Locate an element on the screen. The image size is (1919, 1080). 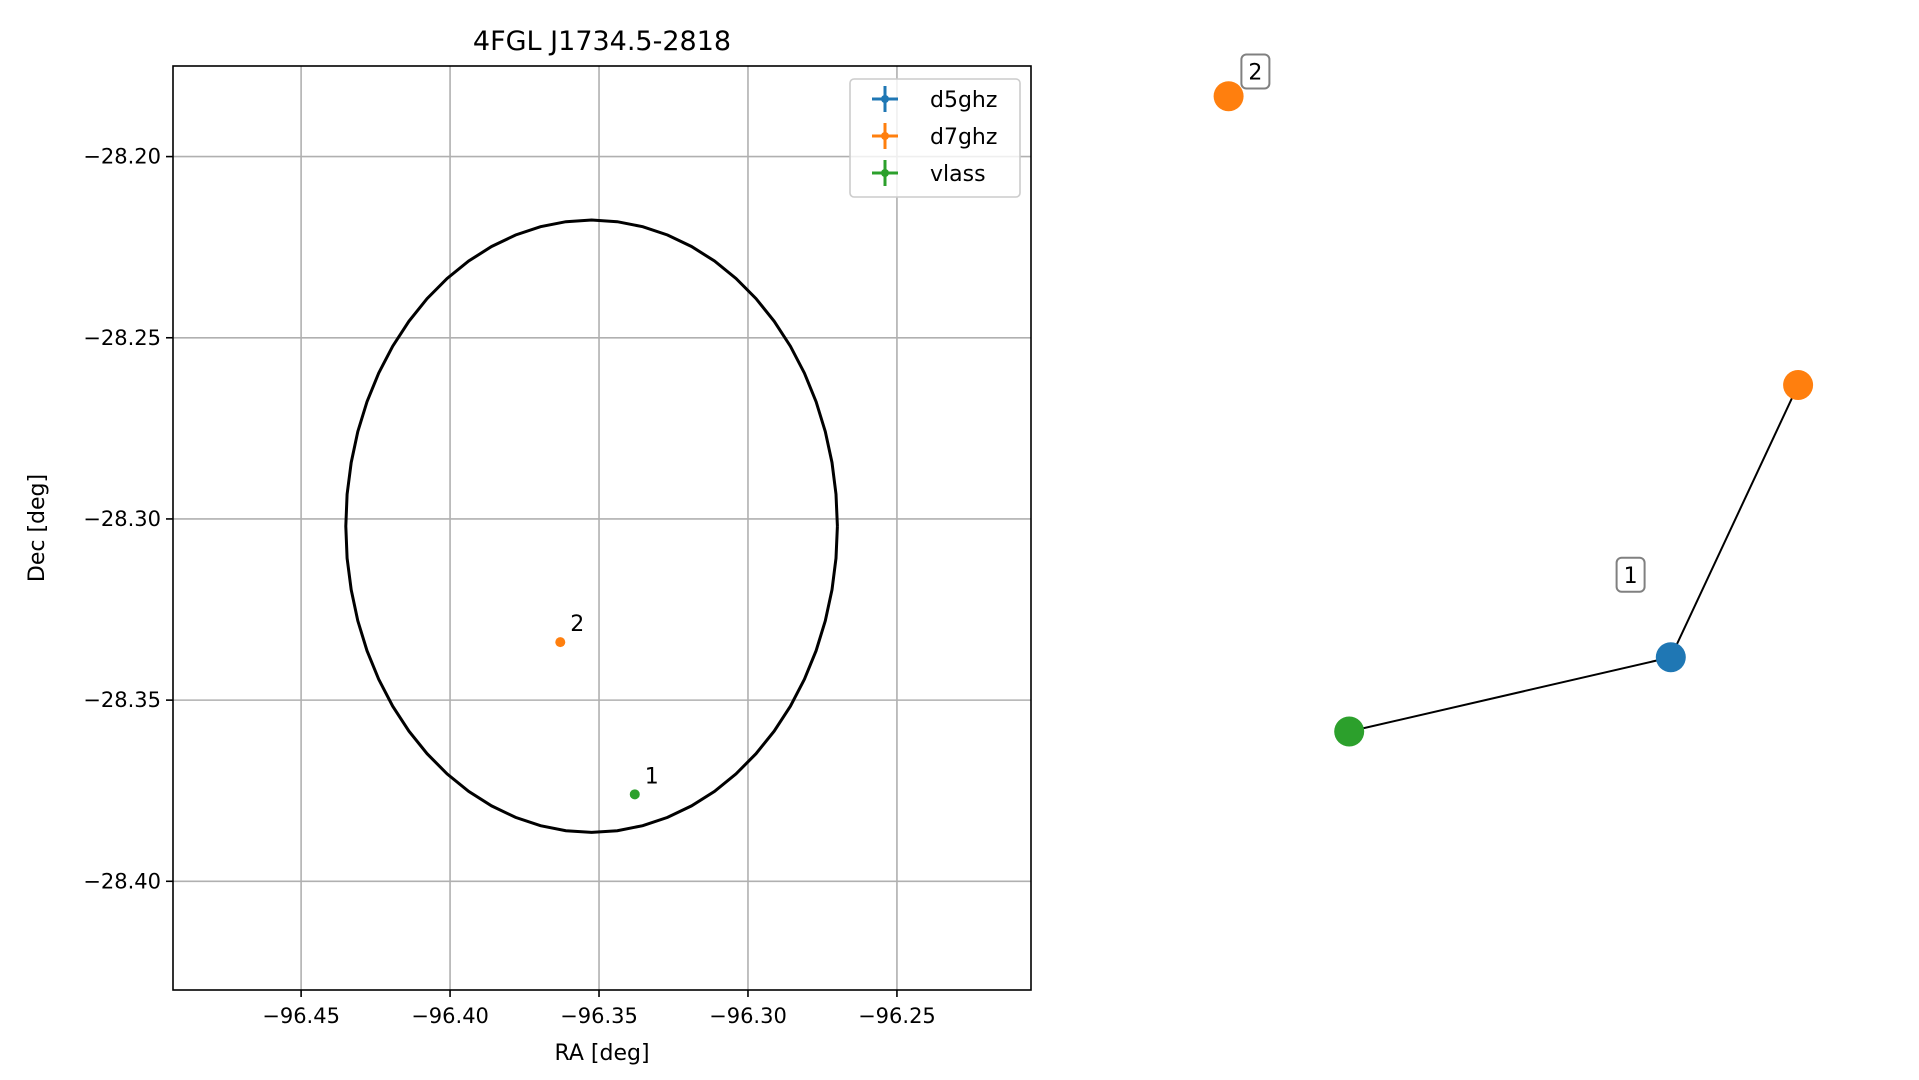
network-node-green is located at coordinates (1349, 731).